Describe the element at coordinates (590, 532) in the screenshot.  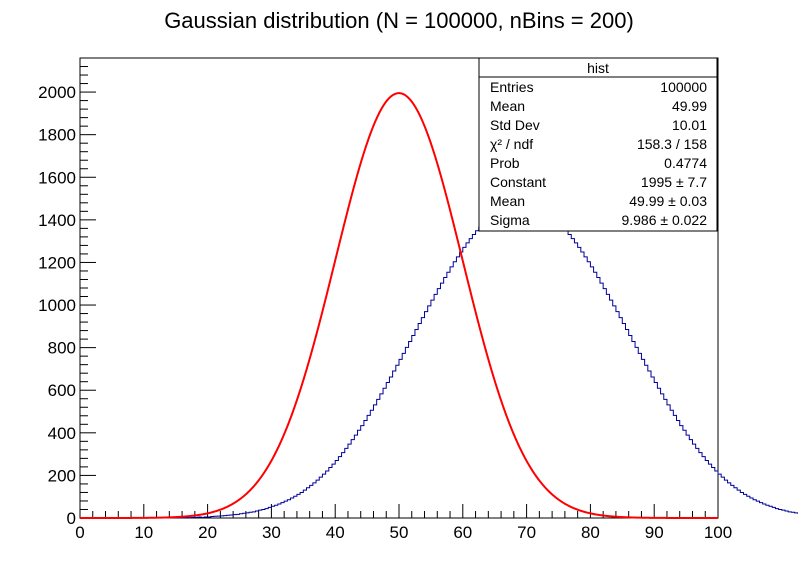
I see `x-tick-label: 80` at that location.